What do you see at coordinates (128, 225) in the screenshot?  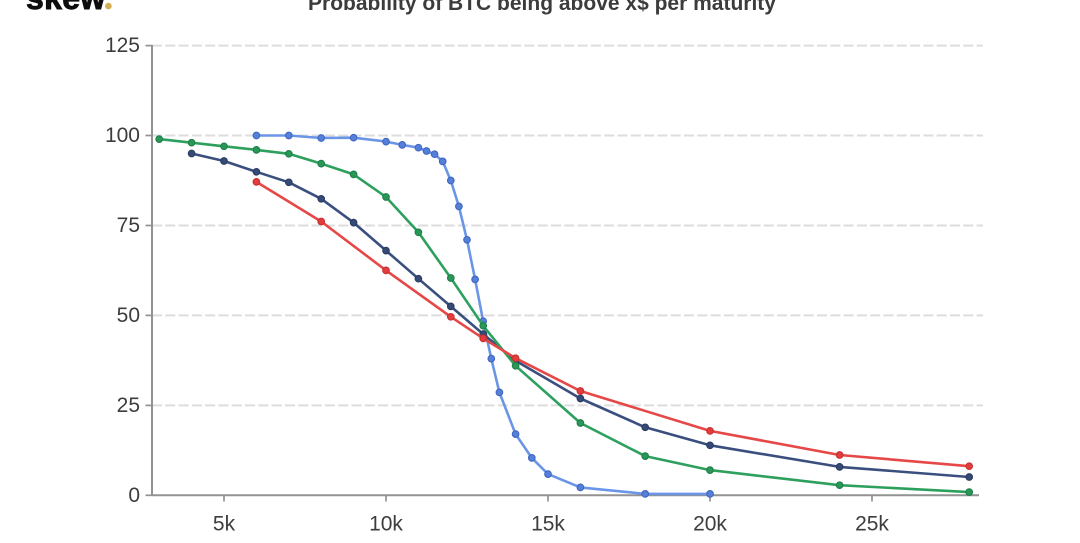 I see `svg-text: 75` at bounding box center [128, 225].